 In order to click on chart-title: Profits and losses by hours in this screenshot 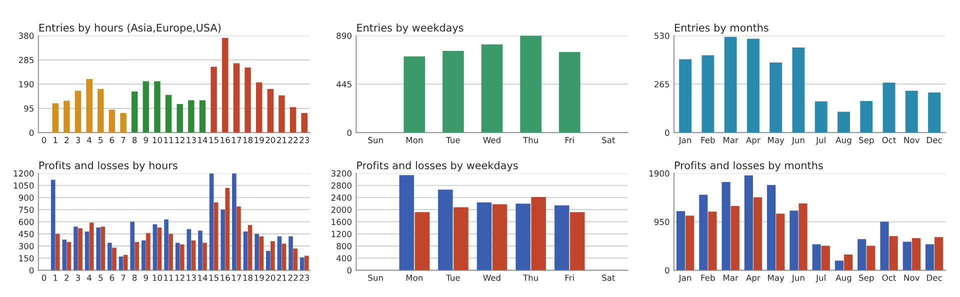, I will do `click(108, 166)`.